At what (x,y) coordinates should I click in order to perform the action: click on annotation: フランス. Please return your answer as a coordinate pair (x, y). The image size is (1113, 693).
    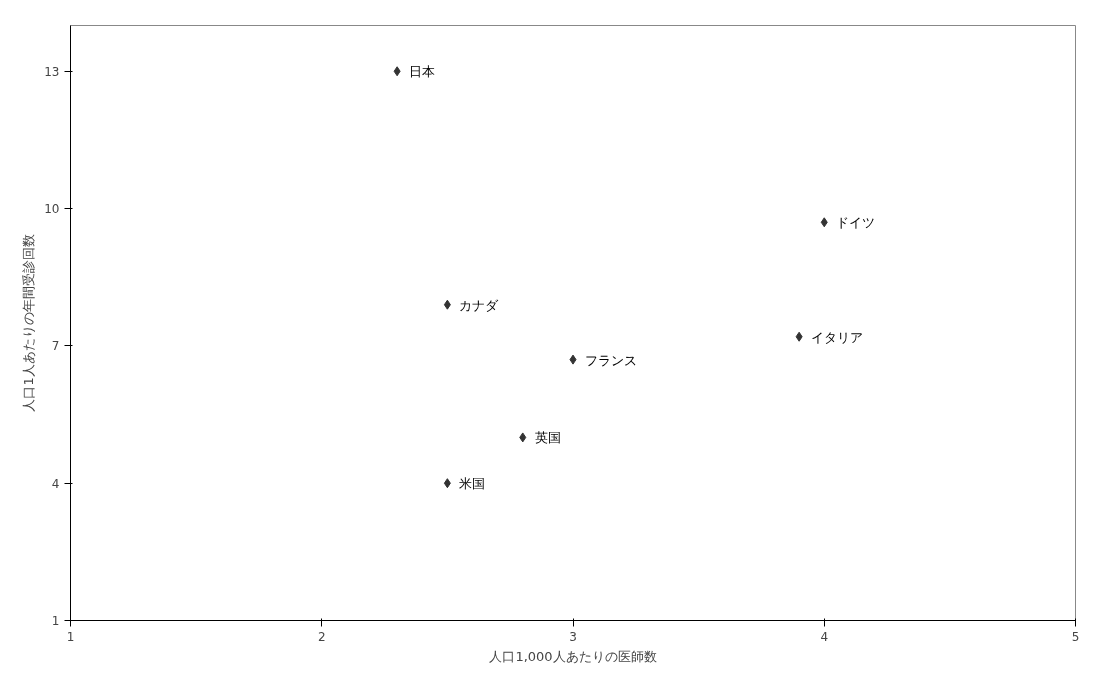
    Looking at the image, I should click on (611, 360).